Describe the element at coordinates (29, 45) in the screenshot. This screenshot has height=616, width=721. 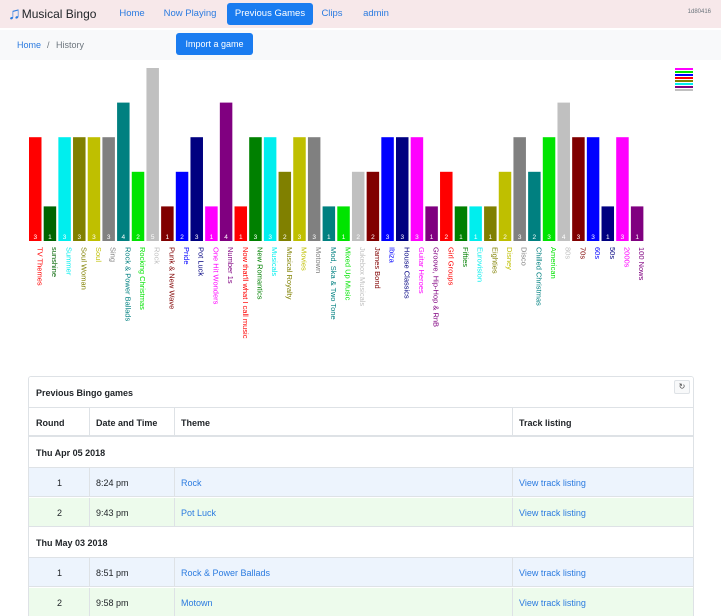
I see `breadcrumb-home: Home` at that location.